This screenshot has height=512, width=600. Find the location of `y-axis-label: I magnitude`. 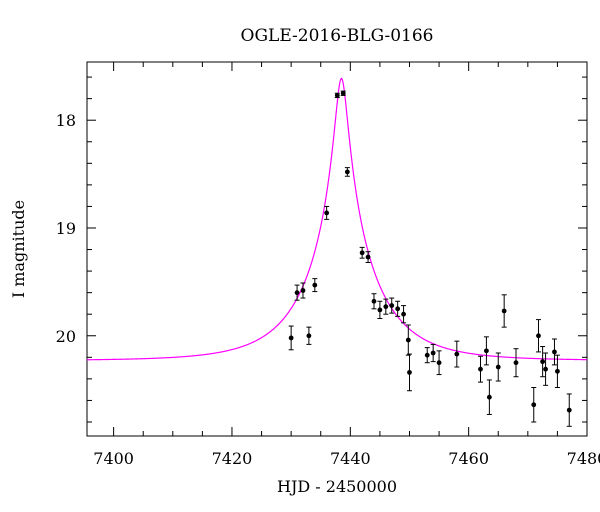

y-axis-label: I magnitude is located at coordinates (18, 249).